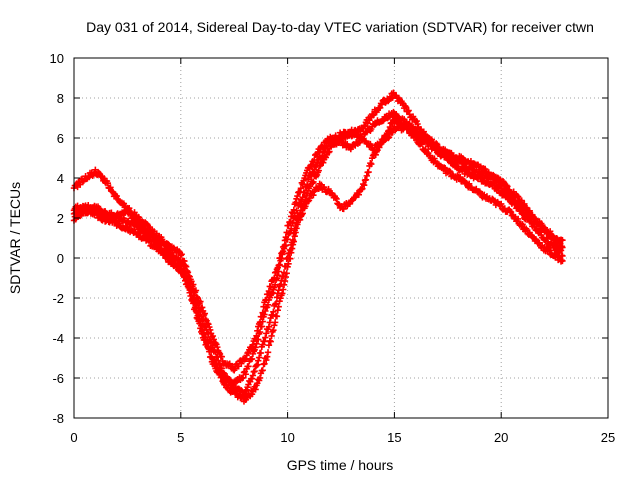 This screenshot has width=640, height=480. I want to click on y-tick-label: -8, so click(58, 418).